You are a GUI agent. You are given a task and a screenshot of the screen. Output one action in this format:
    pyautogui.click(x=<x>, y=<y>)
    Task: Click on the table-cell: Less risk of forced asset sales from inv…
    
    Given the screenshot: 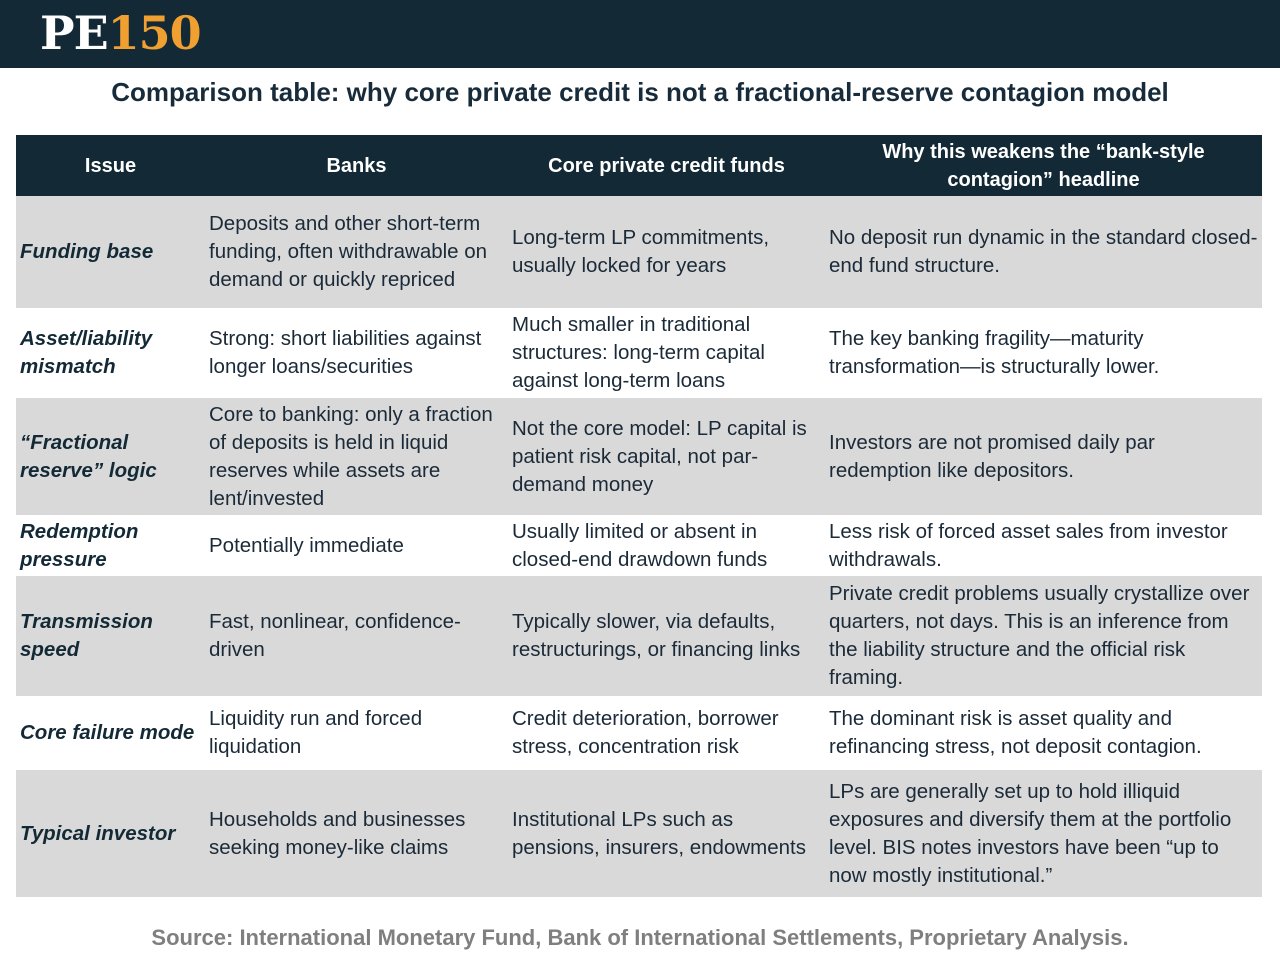 What is the action you would take?
    pyautogui.click(x=1028, y=545)
    